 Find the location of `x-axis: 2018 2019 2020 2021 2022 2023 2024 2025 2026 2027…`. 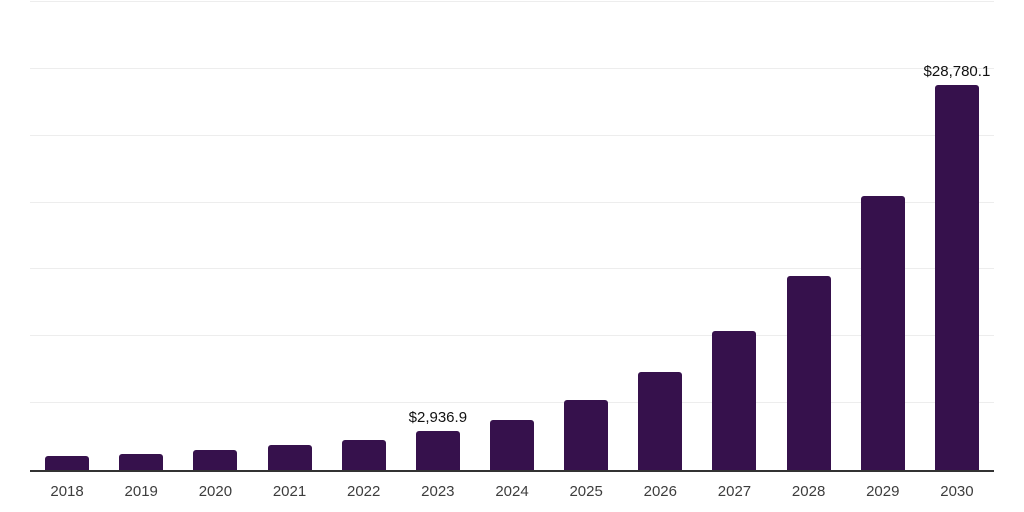

x-axis: 2018 2019 2020 2021 2022 2023 2024 2025 2026 2027… is located at coordinates (512, 495).